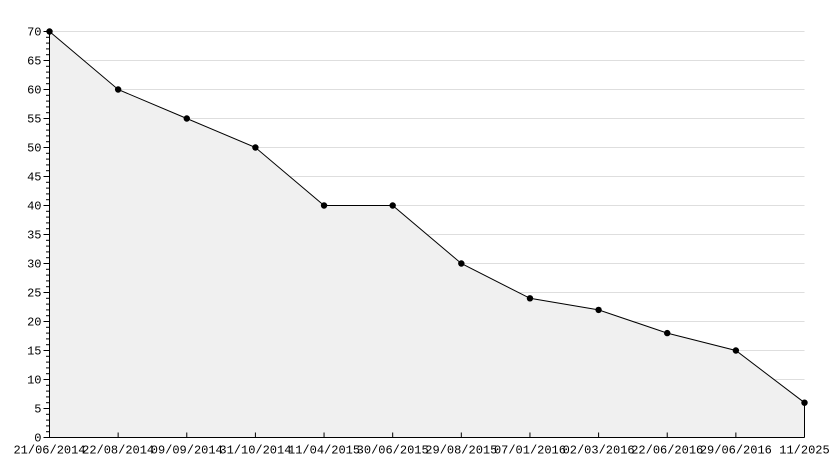  I want to click on x-tick-label: 30/06/2015, so click(393, 451).